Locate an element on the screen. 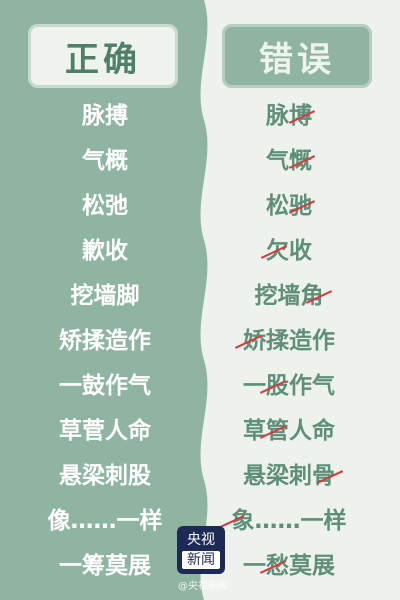 Image resolution: width=400 pixels, height=600 pixels. wrong-item: 欠收 is located at coordinates (289, 251).